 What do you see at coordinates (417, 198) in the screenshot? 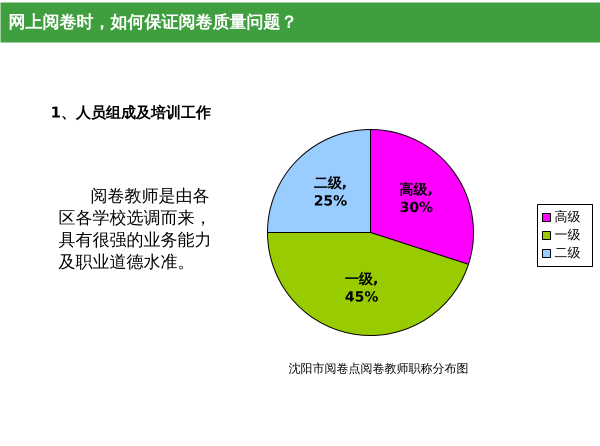
I see `data-label: 高级, 30%` at bounding box center [417, 198].